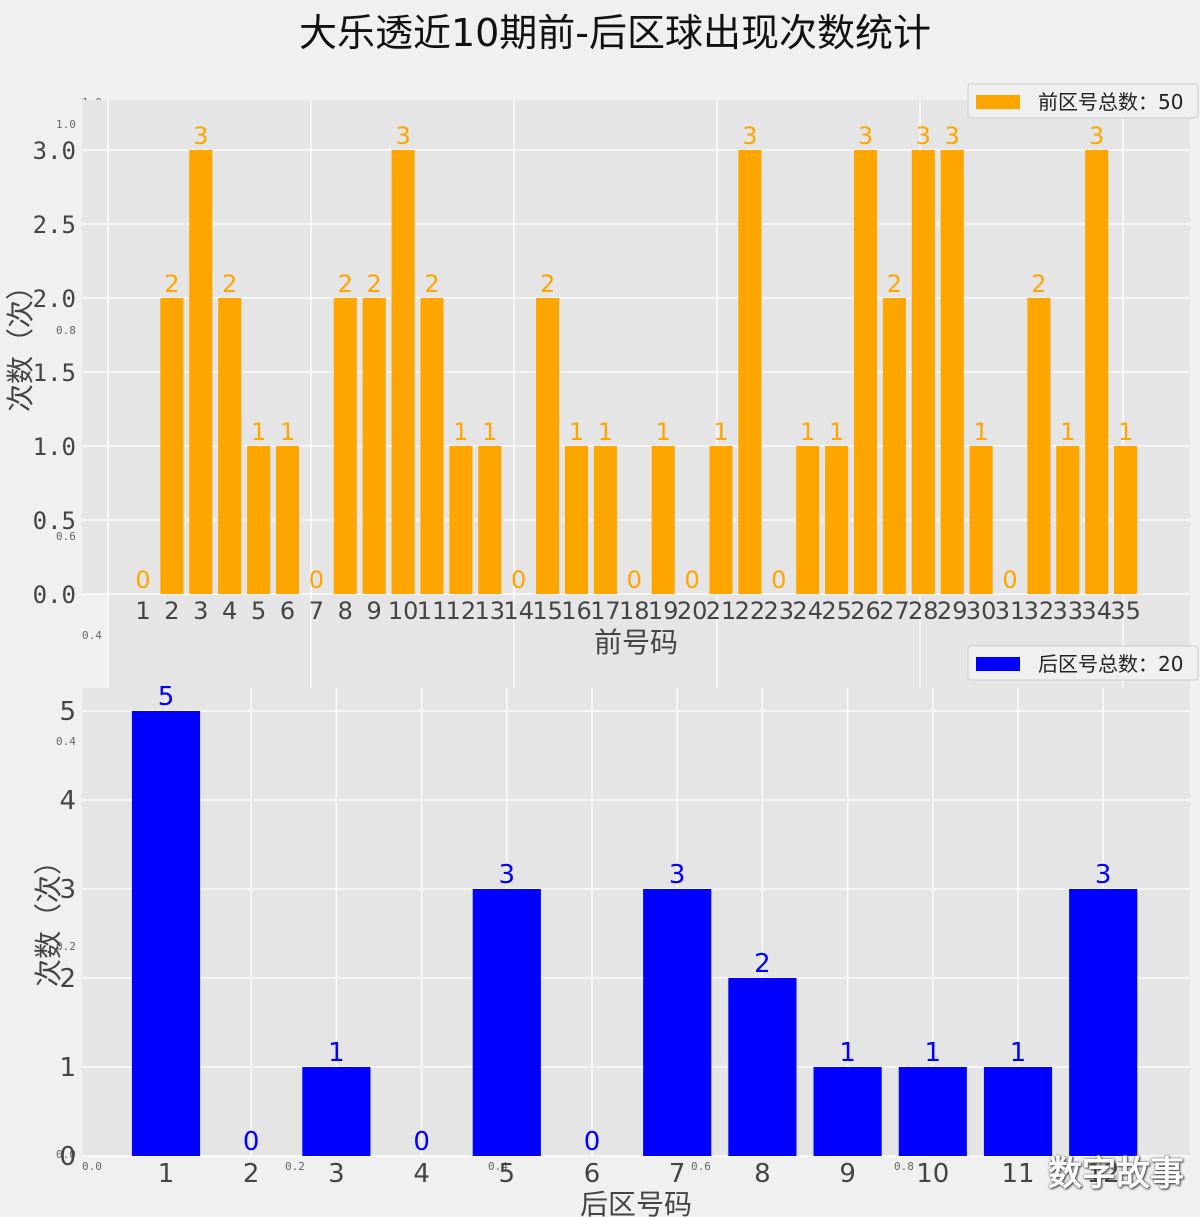  Describe the element at coordinates (345, 611) in the screenshot. I see `x-tick-label: 8` at that location.